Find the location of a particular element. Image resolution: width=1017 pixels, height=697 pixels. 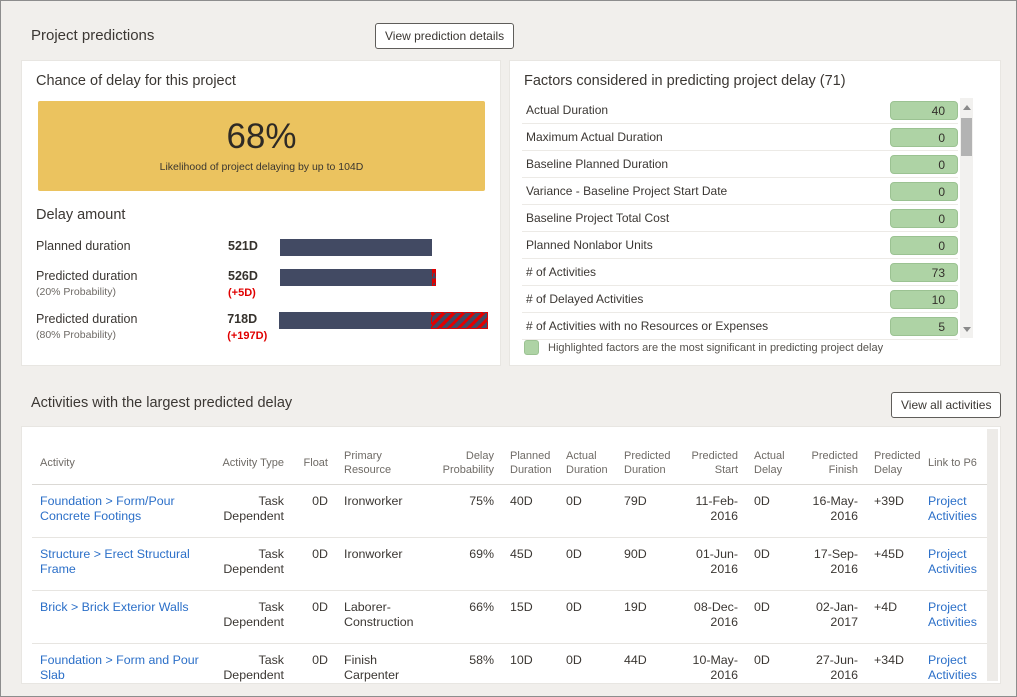

table-cell: +39D is located at coordinates (893, 511).